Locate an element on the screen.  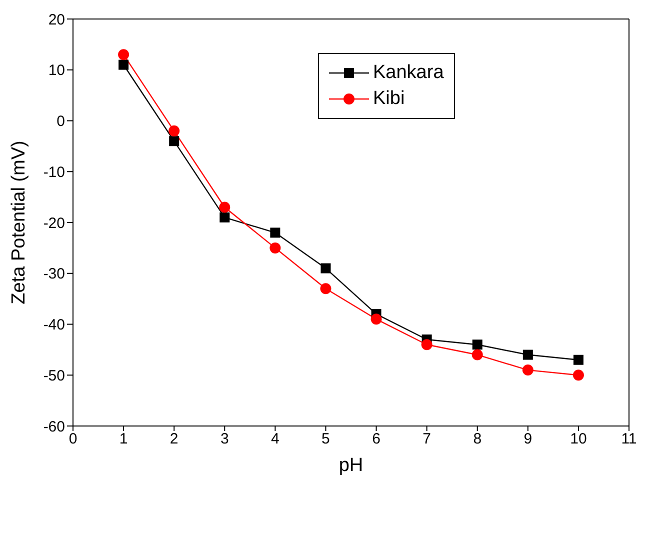
x-tick-label: 10 is located at coordinates (578, 439).